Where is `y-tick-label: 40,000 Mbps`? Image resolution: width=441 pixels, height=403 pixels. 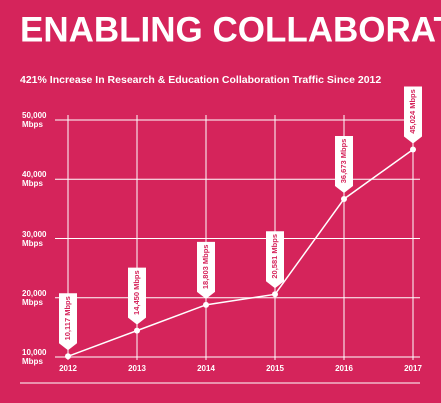 y-tick-label: 40,000 Mbps is located at coordinates (34, 179).